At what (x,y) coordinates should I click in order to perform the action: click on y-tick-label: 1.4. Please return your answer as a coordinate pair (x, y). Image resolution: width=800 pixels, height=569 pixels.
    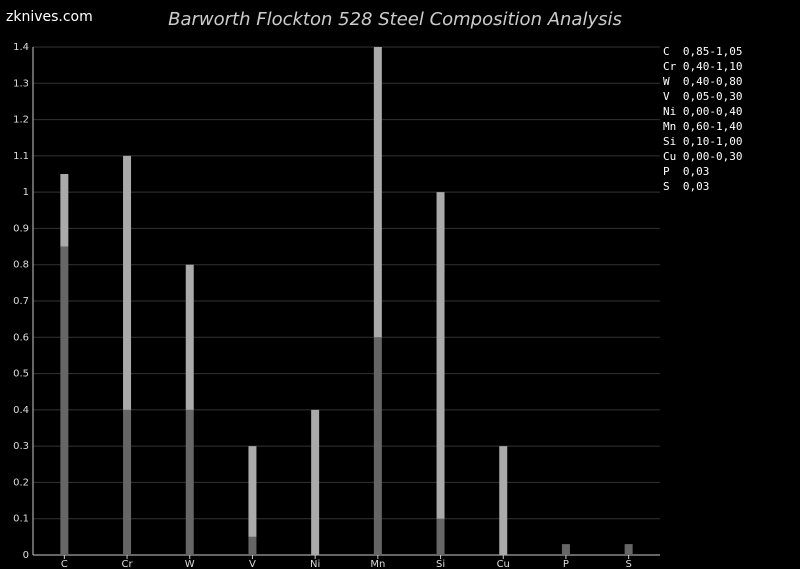
    Looking at the image, I should click on (21, 47).